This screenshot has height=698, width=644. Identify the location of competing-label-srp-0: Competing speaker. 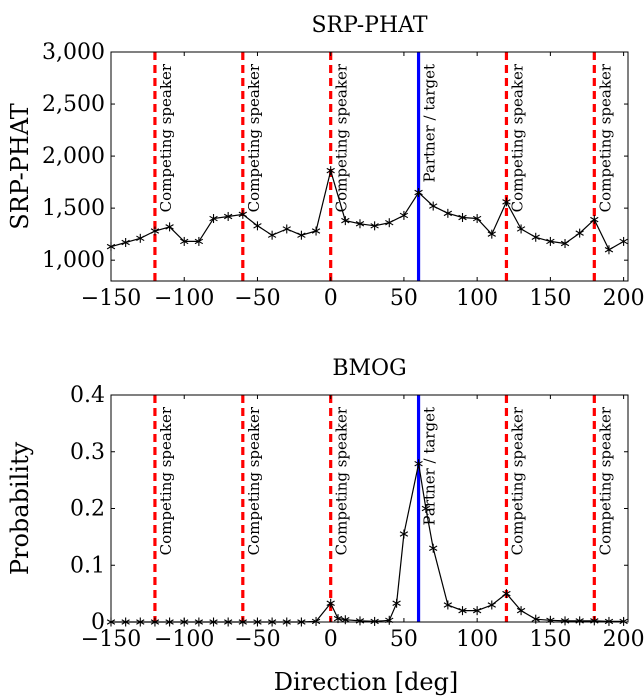
(166, 137).